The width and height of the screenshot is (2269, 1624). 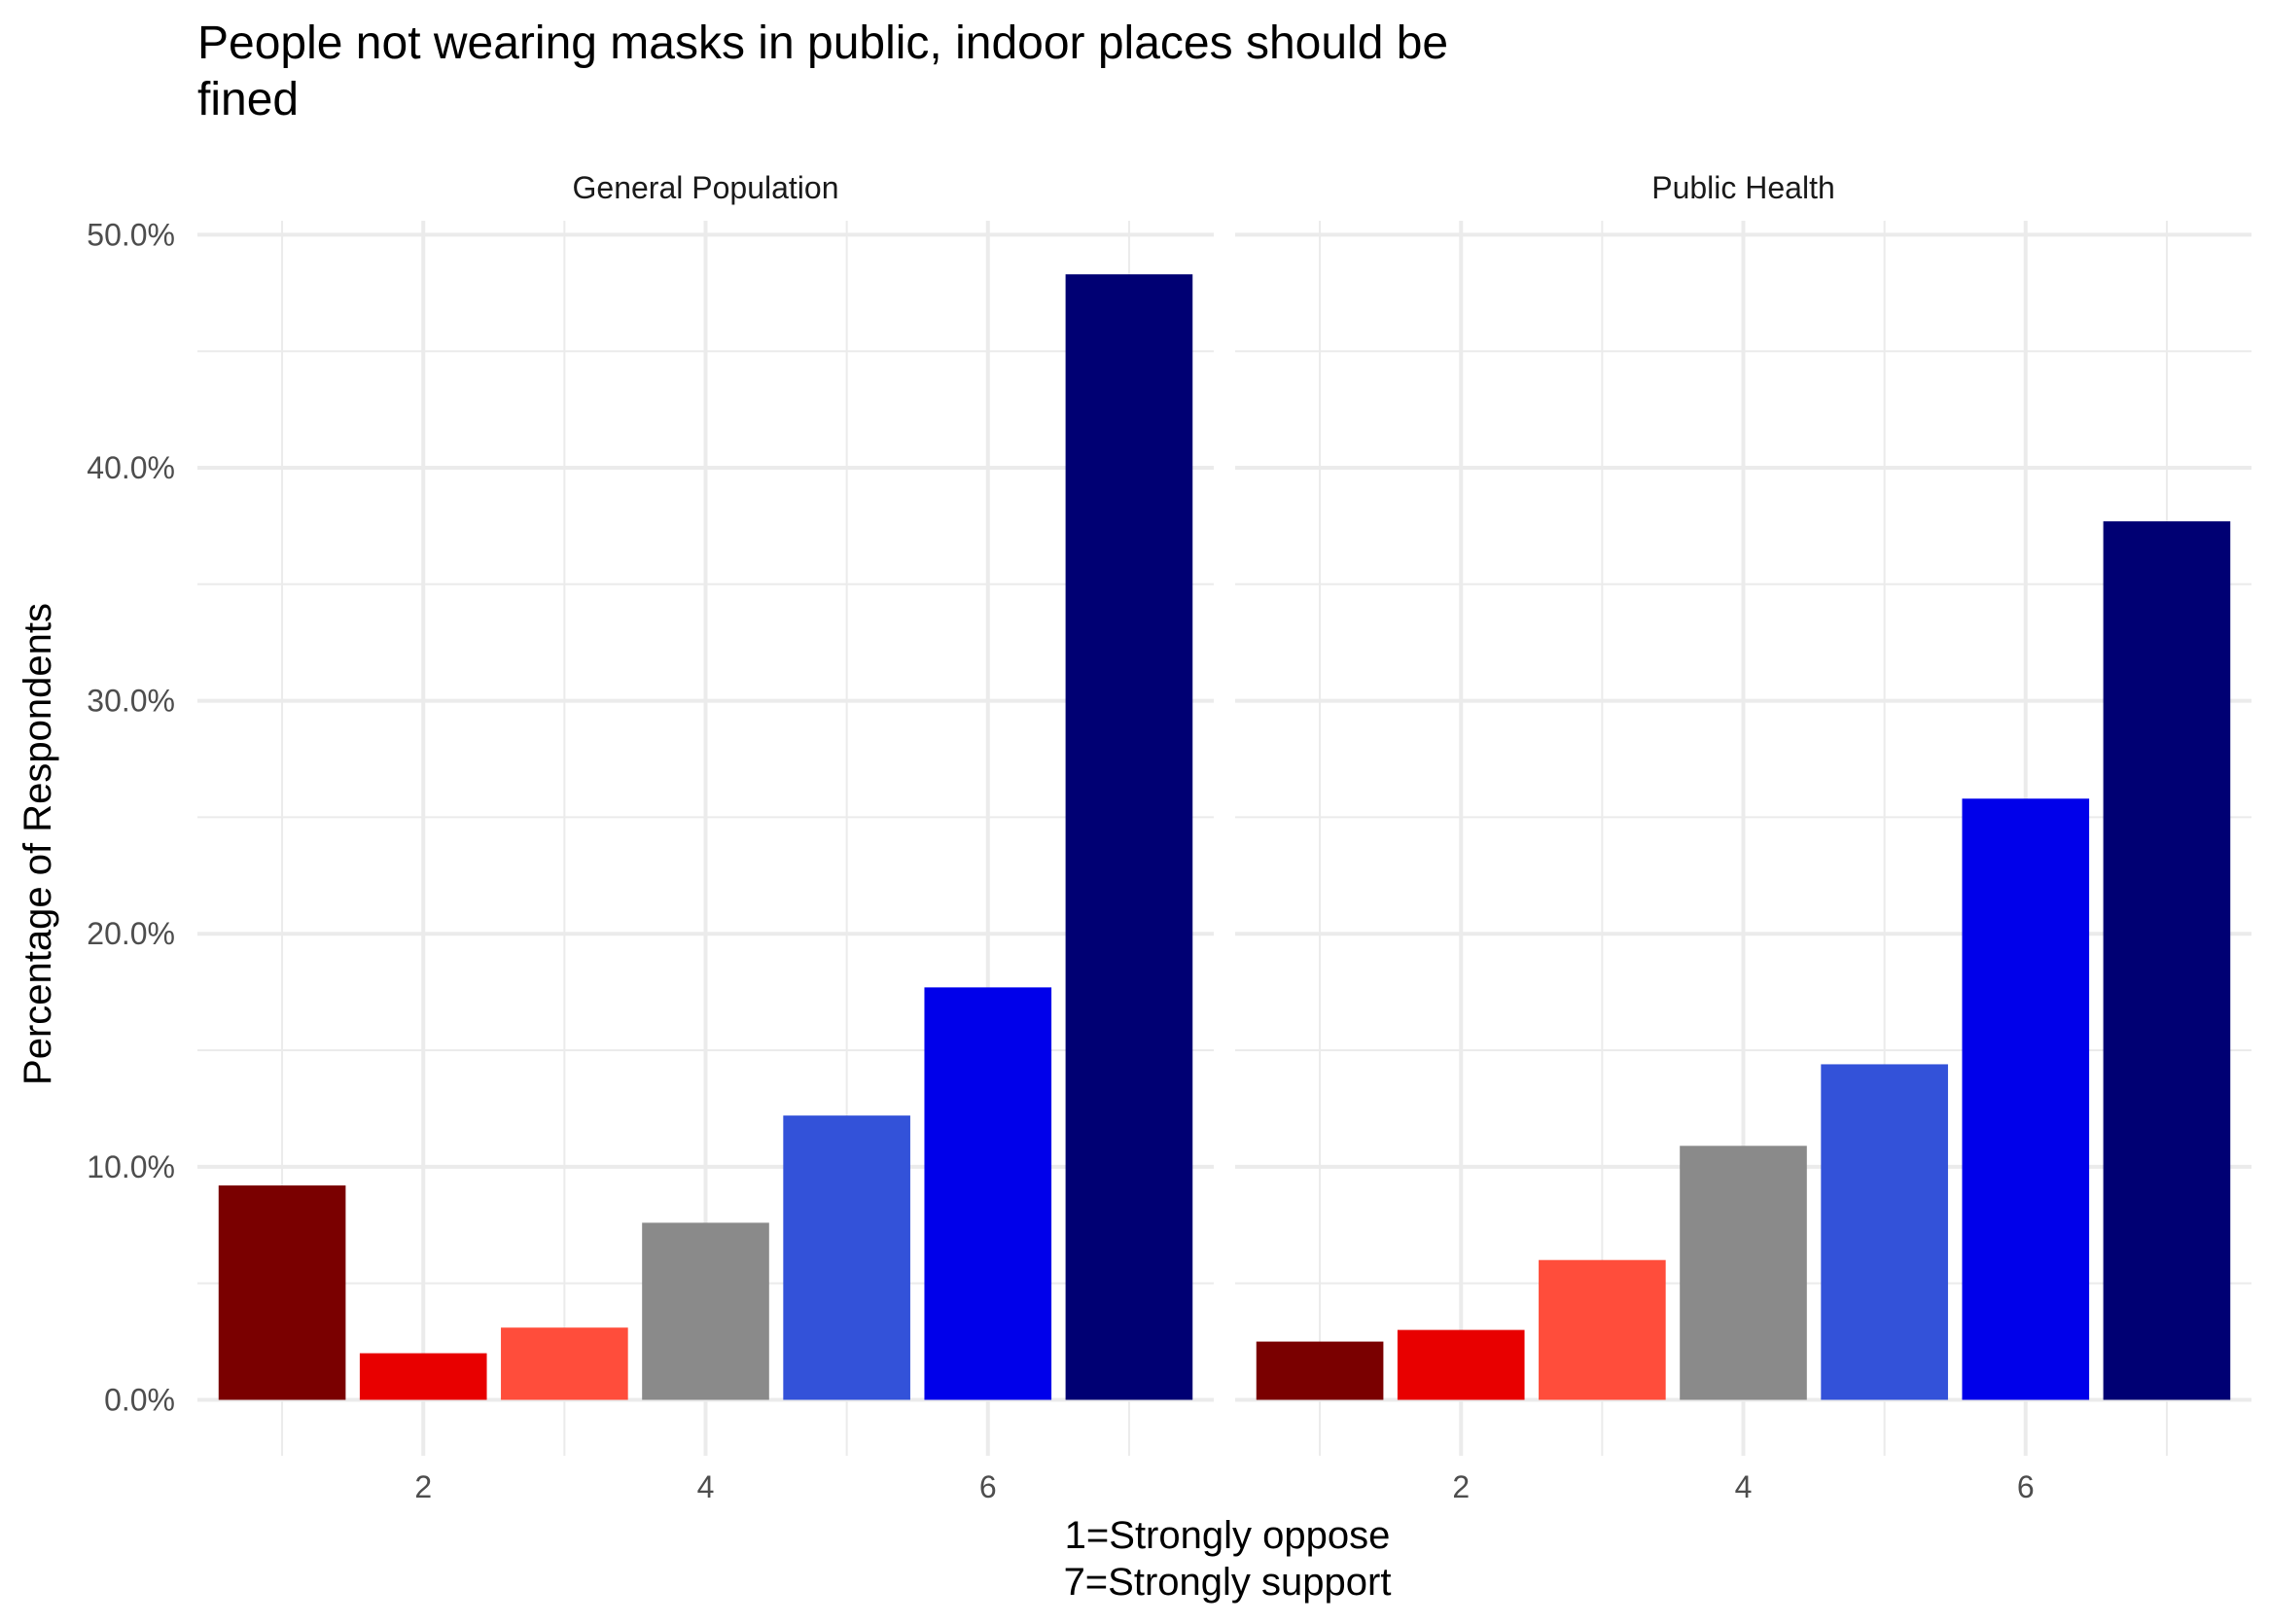 What do you see at coordinates (131, 933) in the screenshot?
I see `y-tick-label: 20.0%` at bounding box center [131, 933].